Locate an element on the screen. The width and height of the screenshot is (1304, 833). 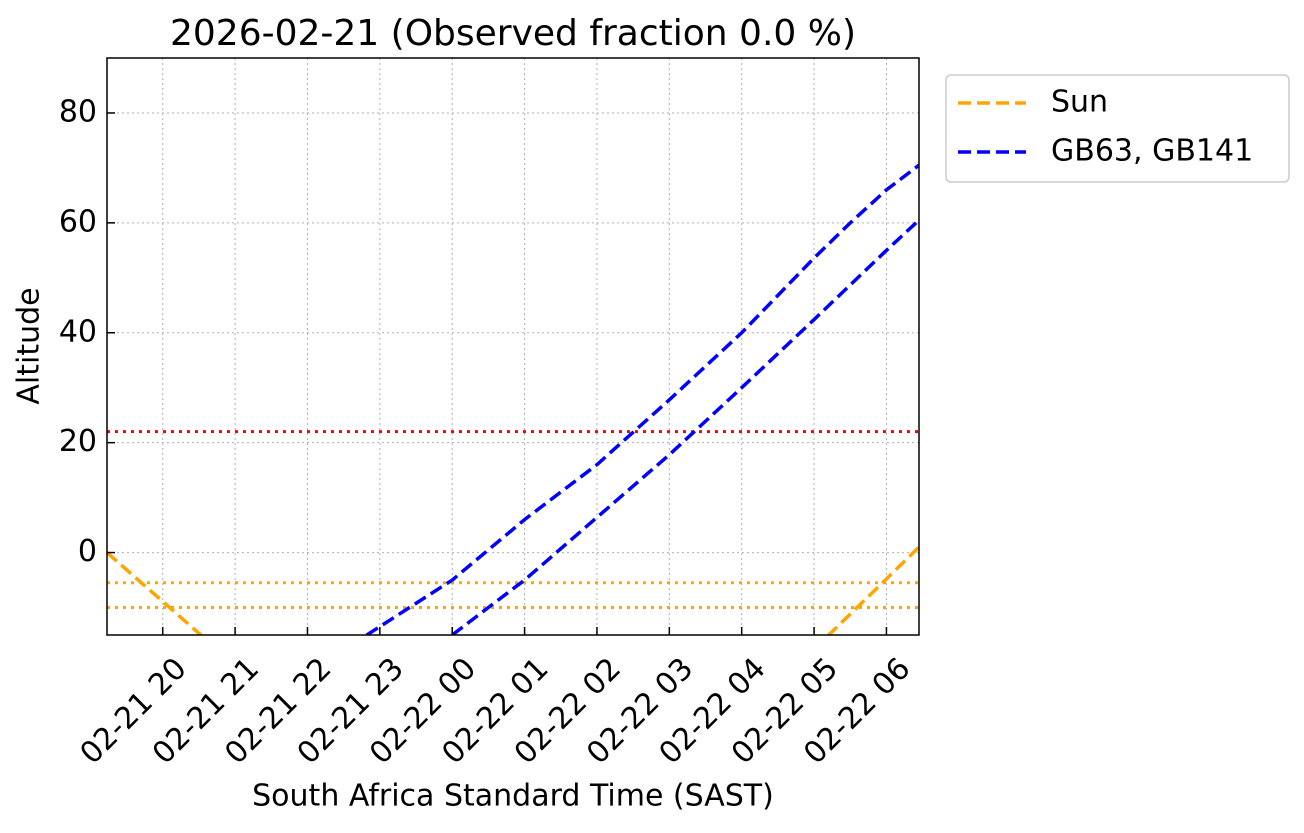
y-tick-label: 20 is located at coordinates (78, 441).